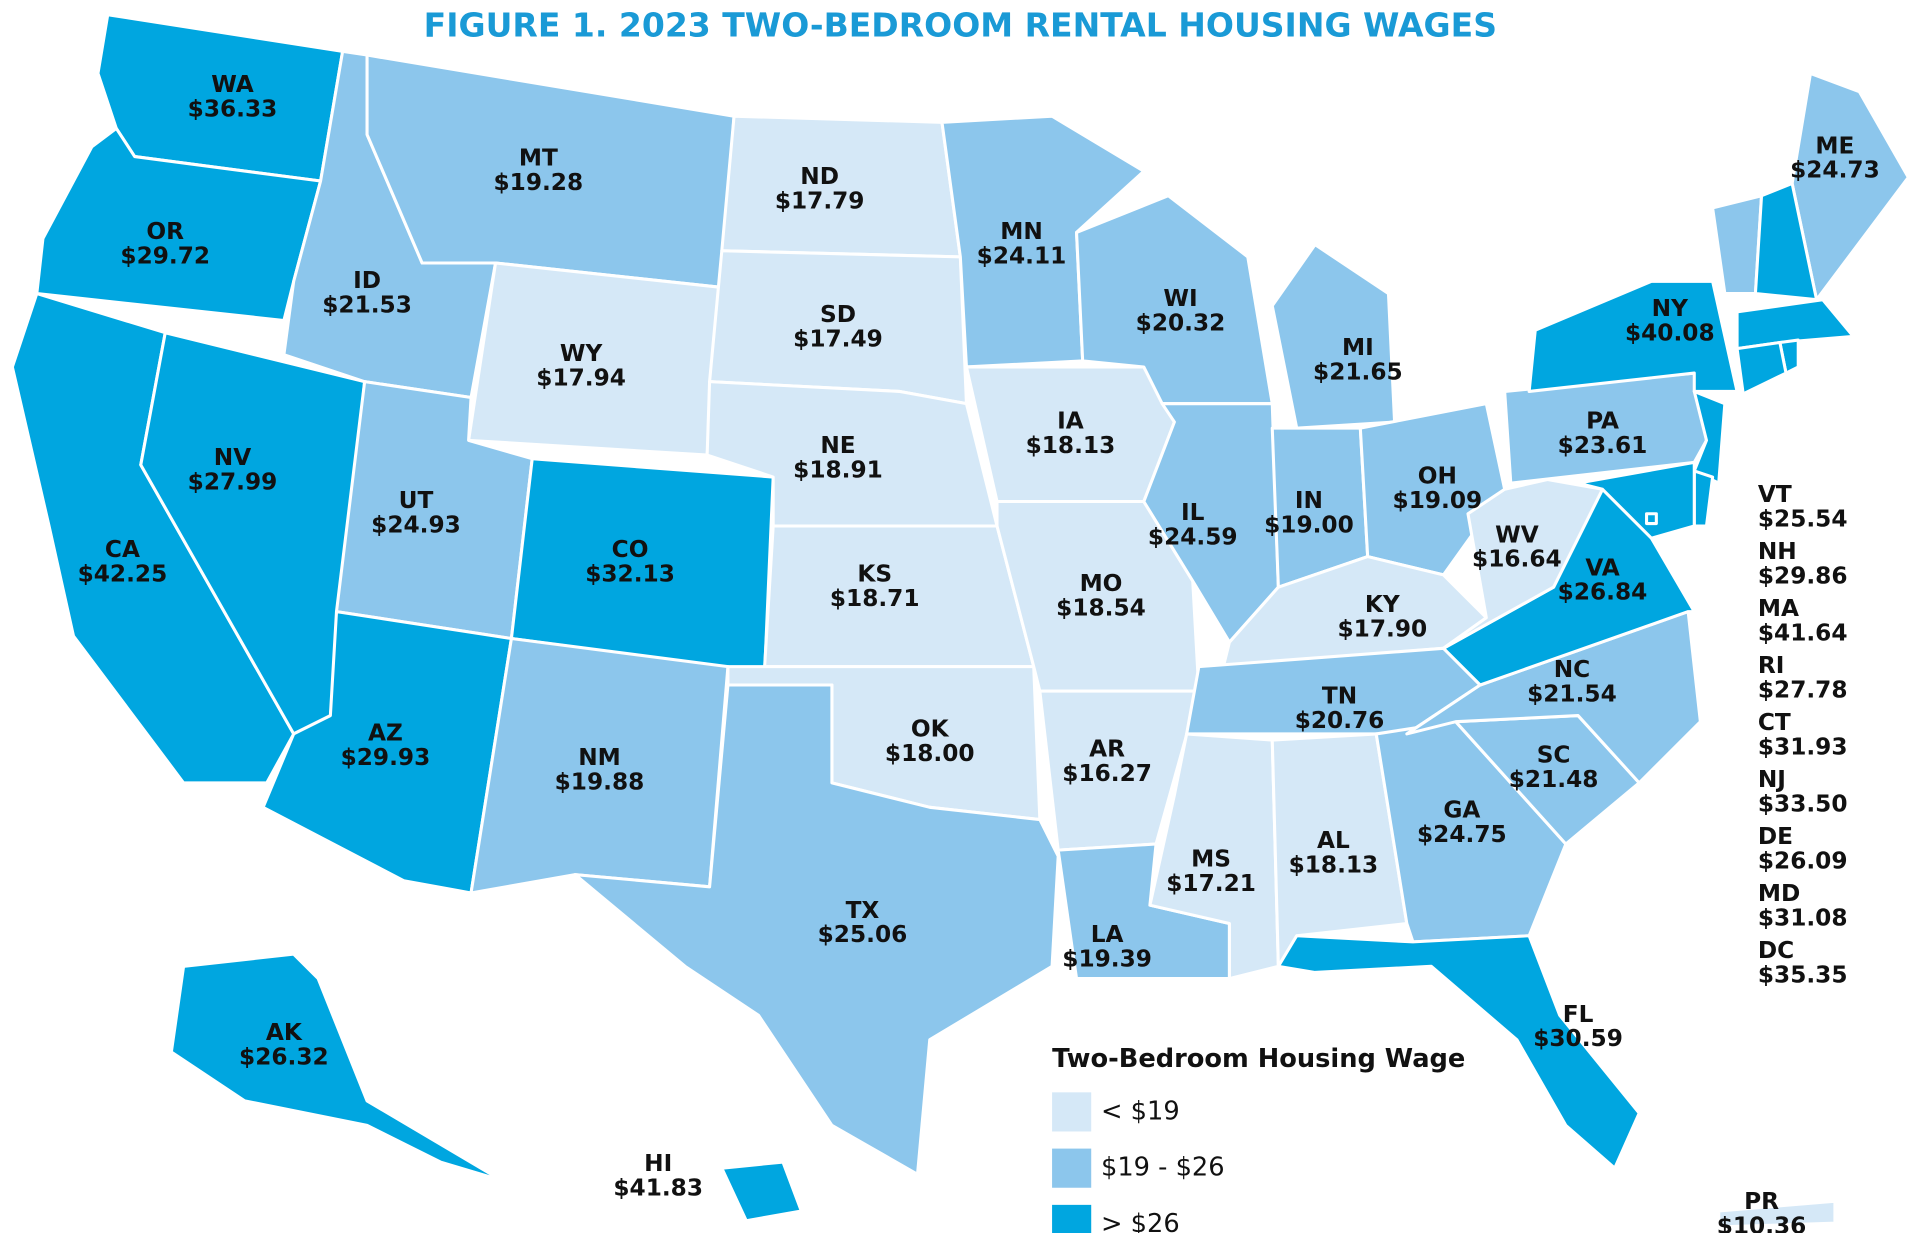  I want to click on state-wage: $26.09, so click(1803, 860).